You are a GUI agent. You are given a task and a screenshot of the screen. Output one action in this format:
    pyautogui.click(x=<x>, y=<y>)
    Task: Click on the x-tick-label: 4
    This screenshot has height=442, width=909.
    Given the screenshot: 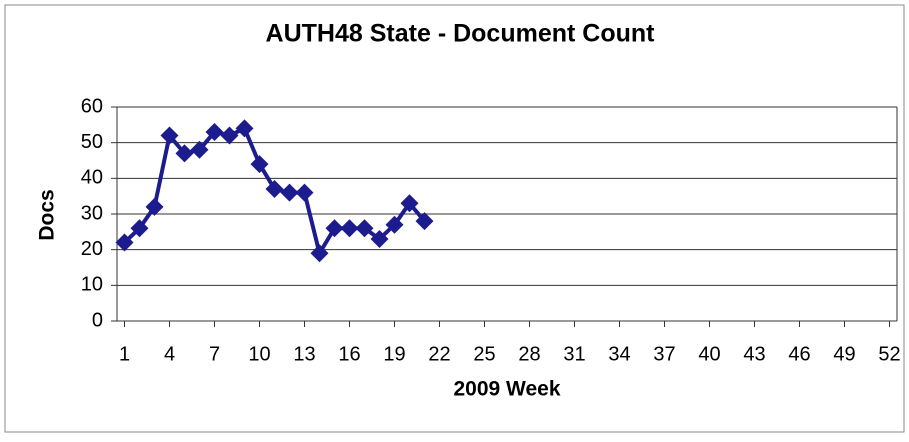 What is the action you would take?
    pyautogui.click(x=169, y=354)
    